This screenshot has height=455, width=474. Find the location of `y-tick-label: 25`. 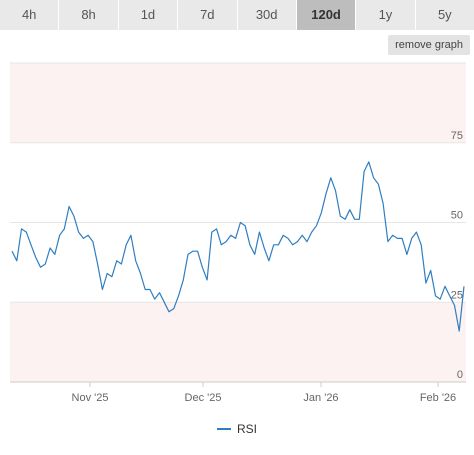

y-tick-label: 25 is located at coordinates (457, 295).